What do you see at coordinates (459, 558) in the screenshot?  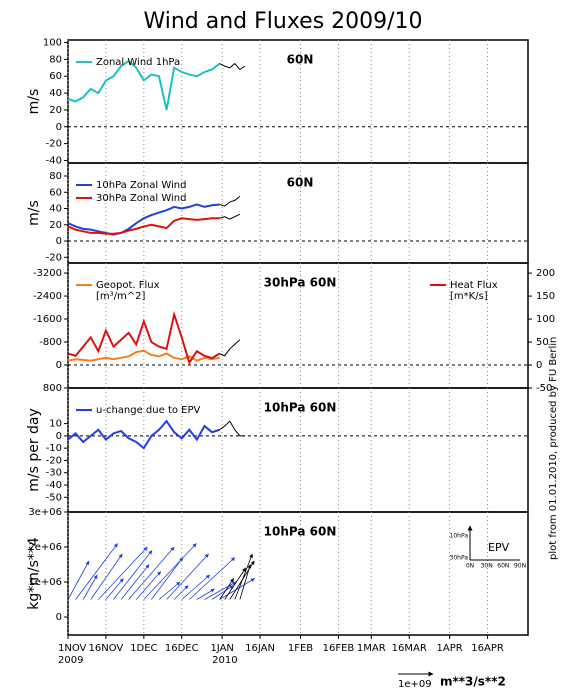 I see `inset-y-label: 30hPa` at bounding box center [459, 558].